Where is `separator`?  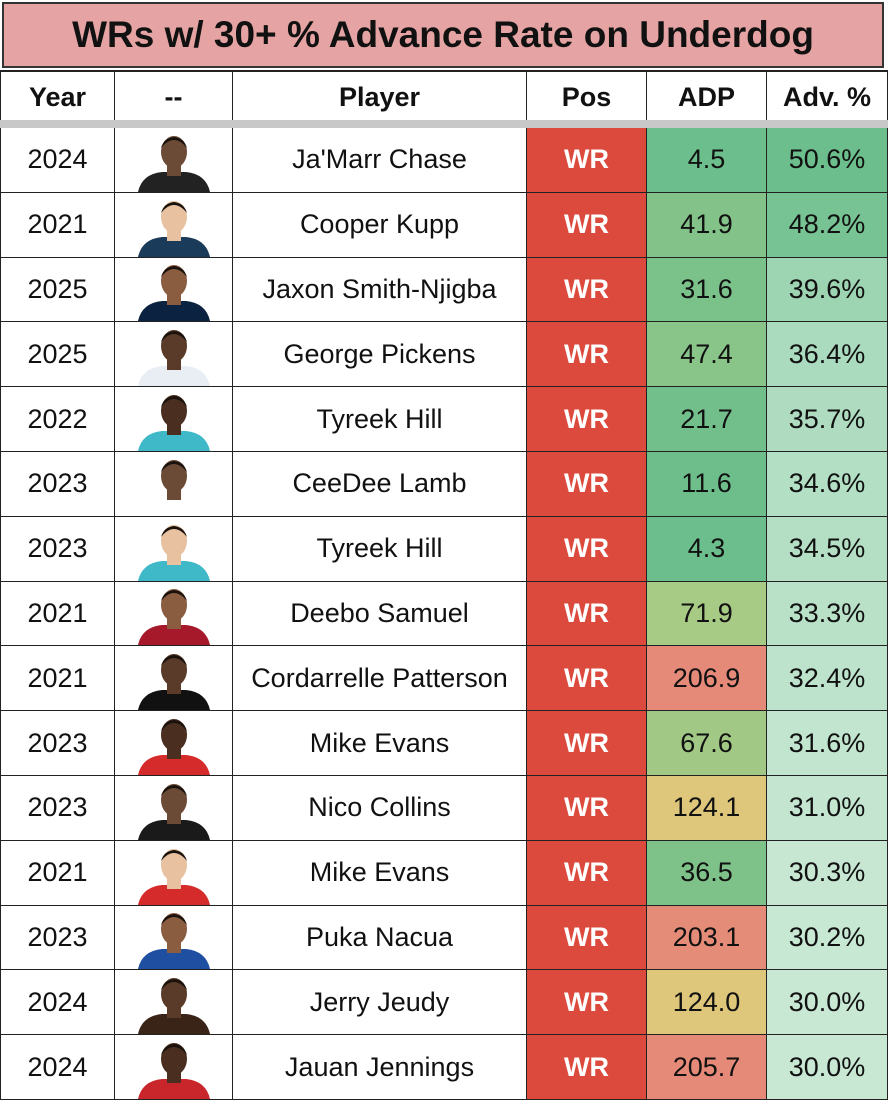
separator is located at coordinates (444, 124).